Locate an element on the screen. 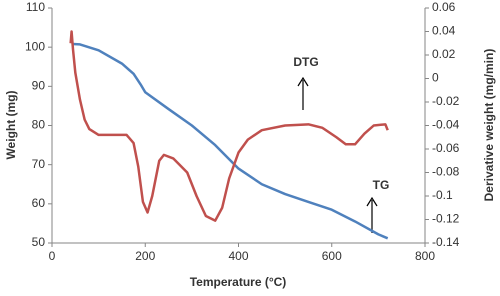  y-tick-label: 90 is located at coordinates (39, 86).